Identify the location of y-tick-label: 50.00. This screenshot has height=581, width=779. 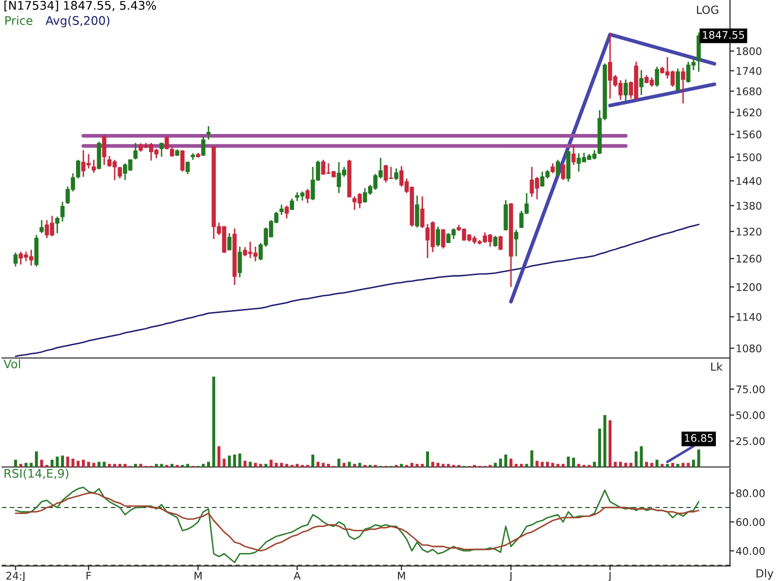
(750, 415).